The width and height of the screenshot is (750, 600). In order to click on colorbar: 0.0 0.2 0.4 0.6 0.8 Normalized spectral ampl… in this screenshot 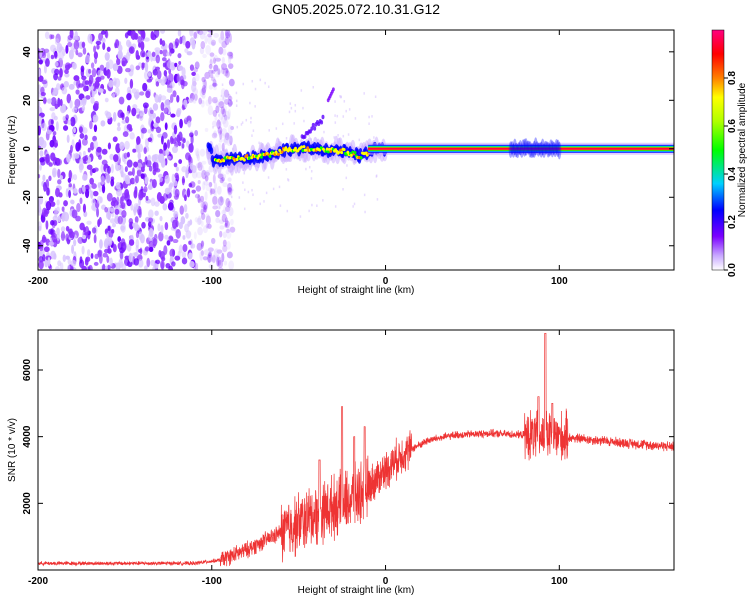, I will do `click(729, 153)`.